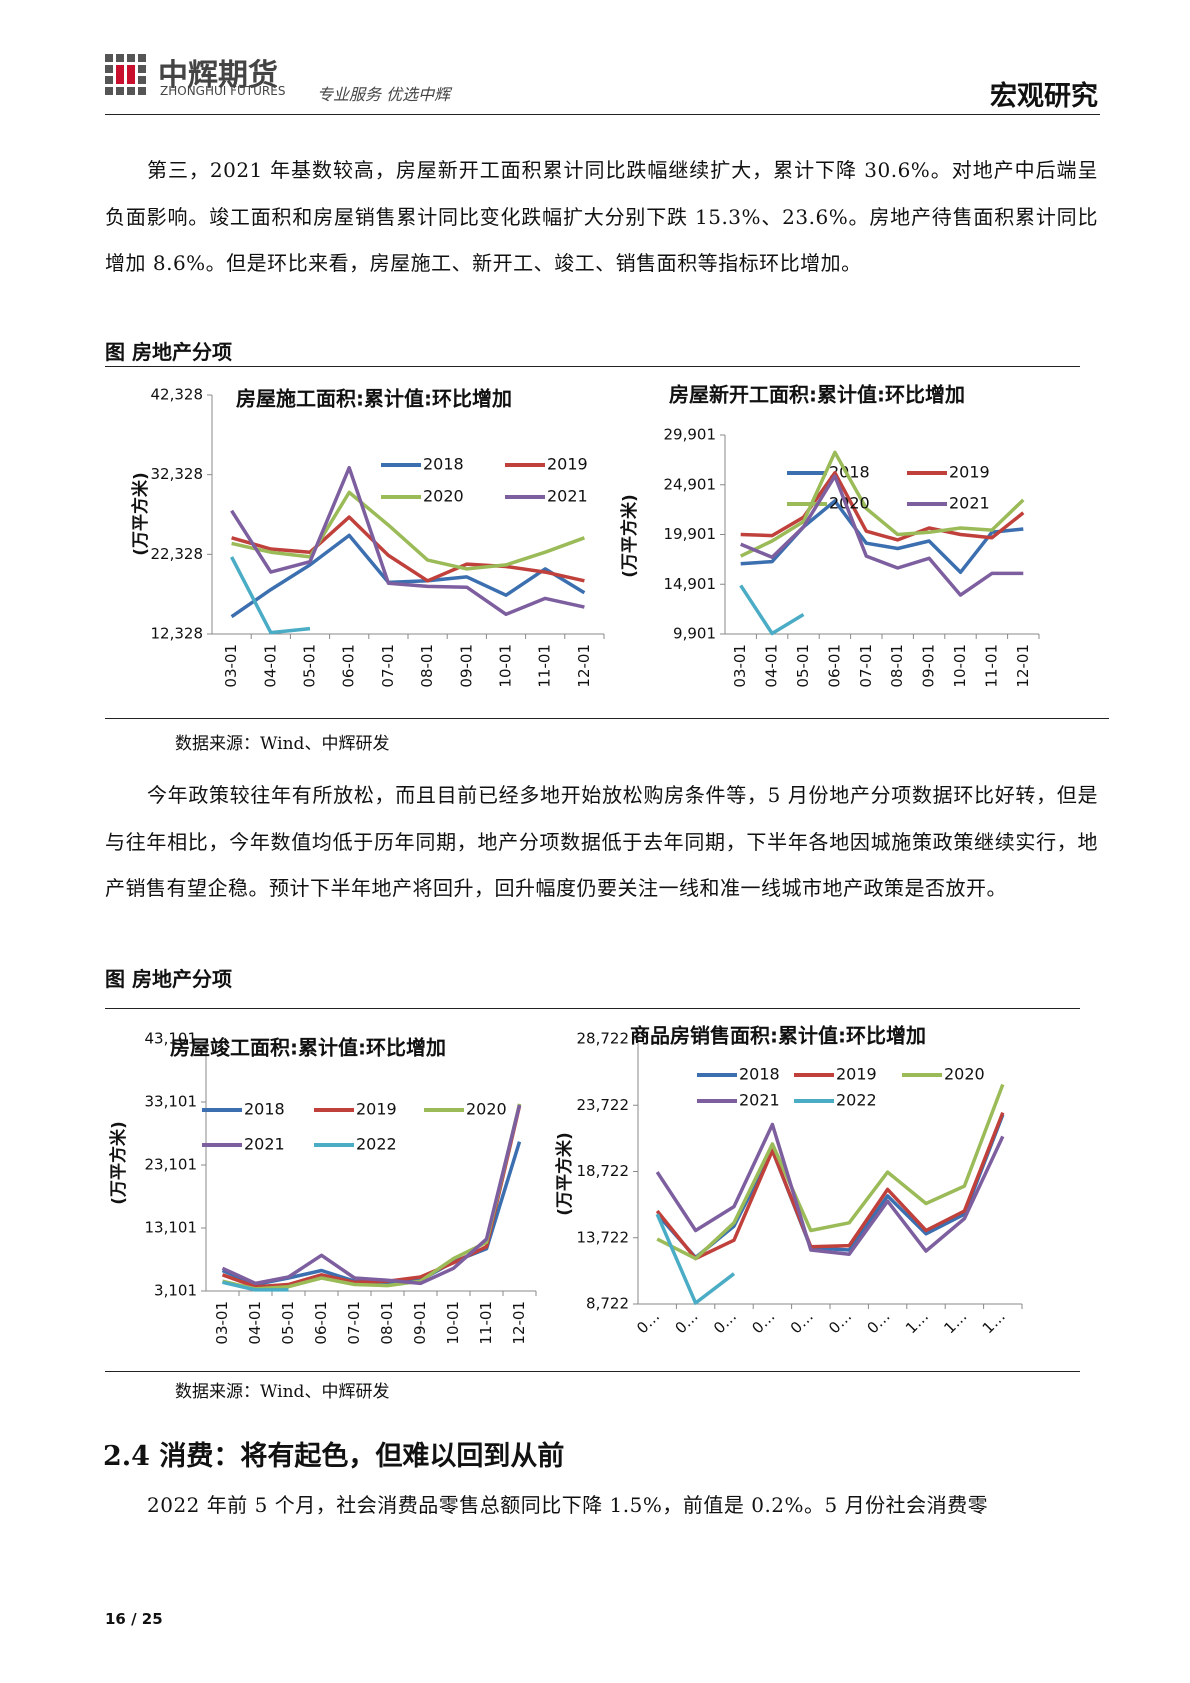 The image size is (1190, 1683). Describe the element at coordinates (177, 395) in the screenshot. I see `y-tick-label: 42,328` at that location.